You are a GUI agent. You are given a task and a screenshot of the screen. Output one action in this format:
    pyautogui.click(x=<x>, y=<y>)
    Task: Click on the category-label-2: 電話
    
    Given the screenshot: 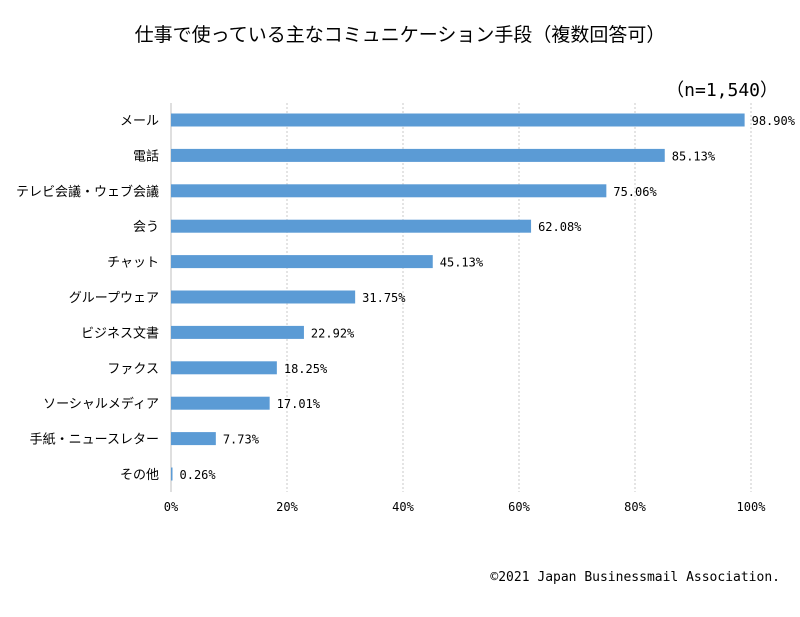 What is the action you would take?
    pyautogui.click(x=146, y=156)
    